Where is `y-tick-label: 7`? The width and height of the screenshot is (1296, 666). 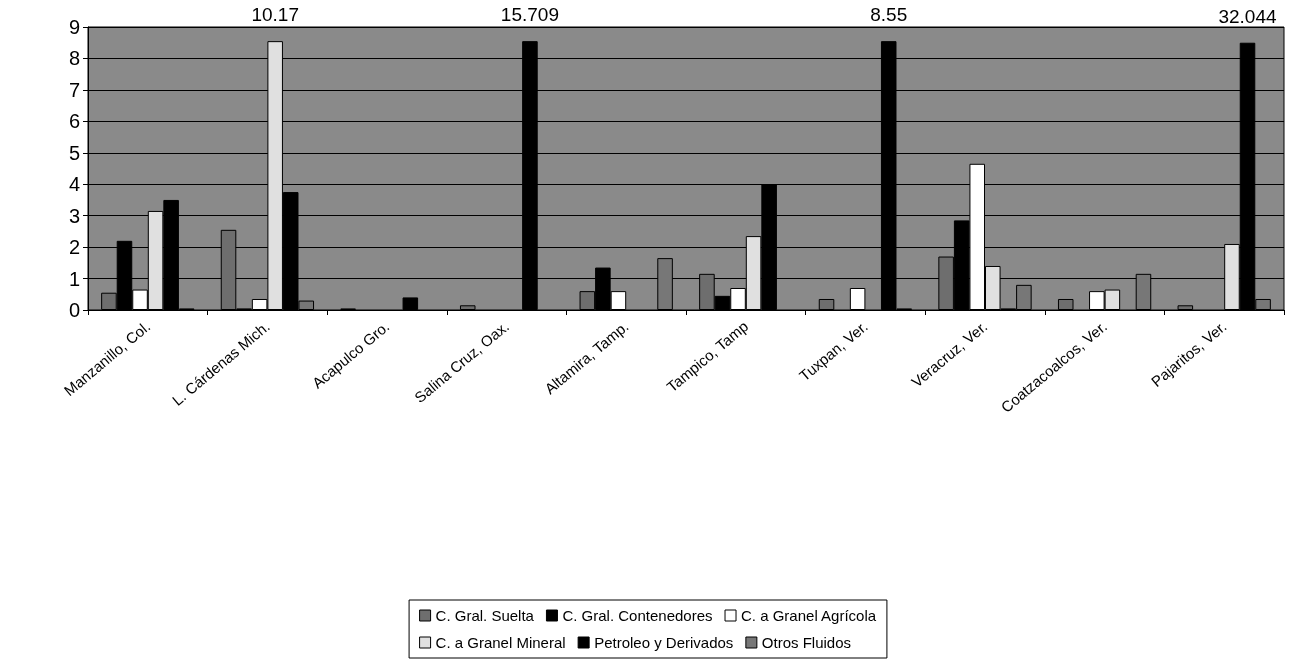 y-tick-label: 7 is located at coordinates (74, 89).